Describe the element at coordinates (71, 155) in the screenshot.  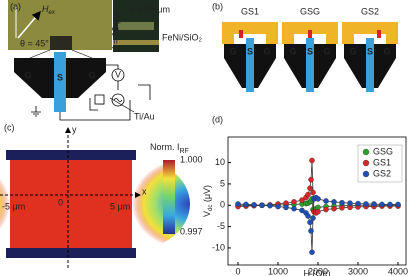
I see `electrode-top` at that location.